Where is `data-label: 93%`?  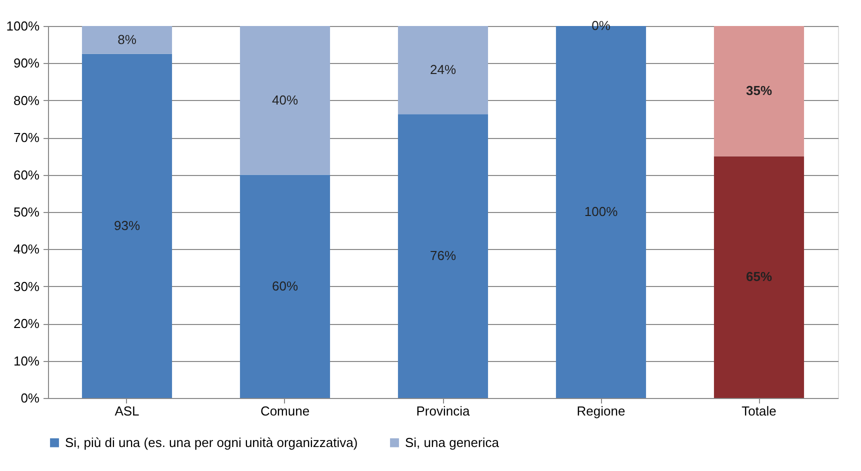 data-label: 93% is located at coordinates (127, 225).